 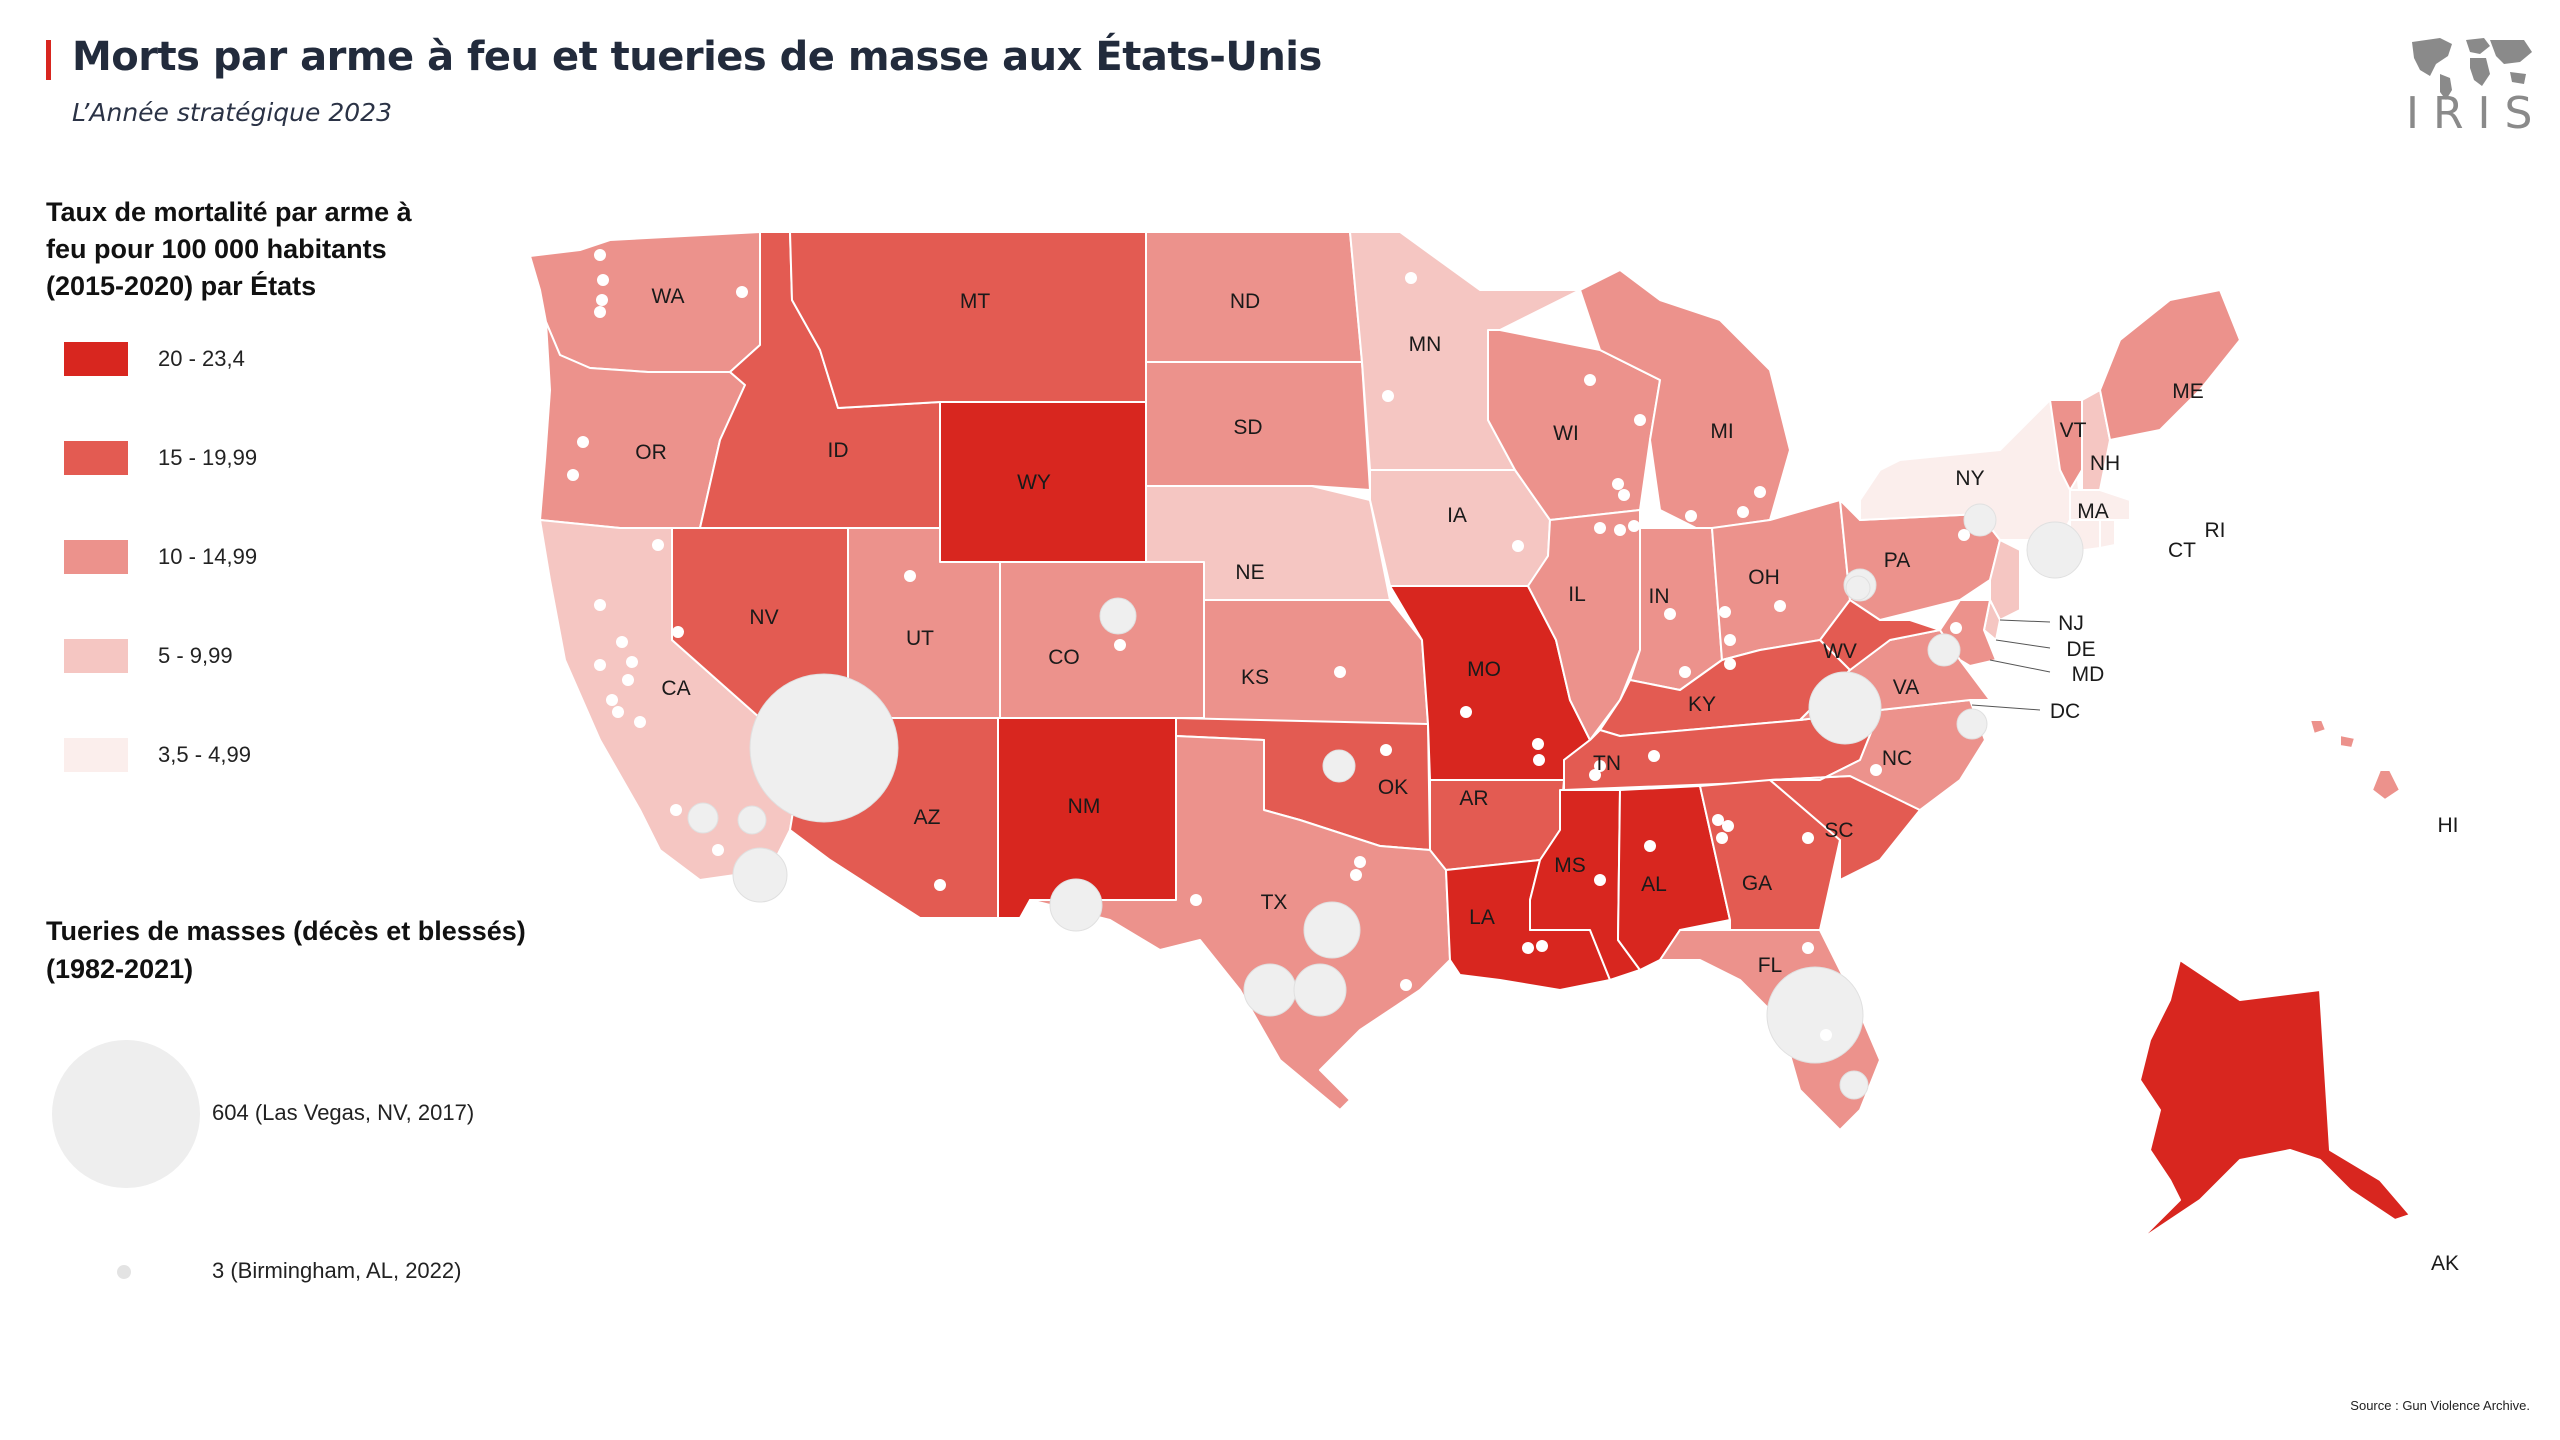 What do you see at coordinates (2071, 623) in the screenshot?
I see `state-label-nj: NJ` at bounding box center [2071, 623].